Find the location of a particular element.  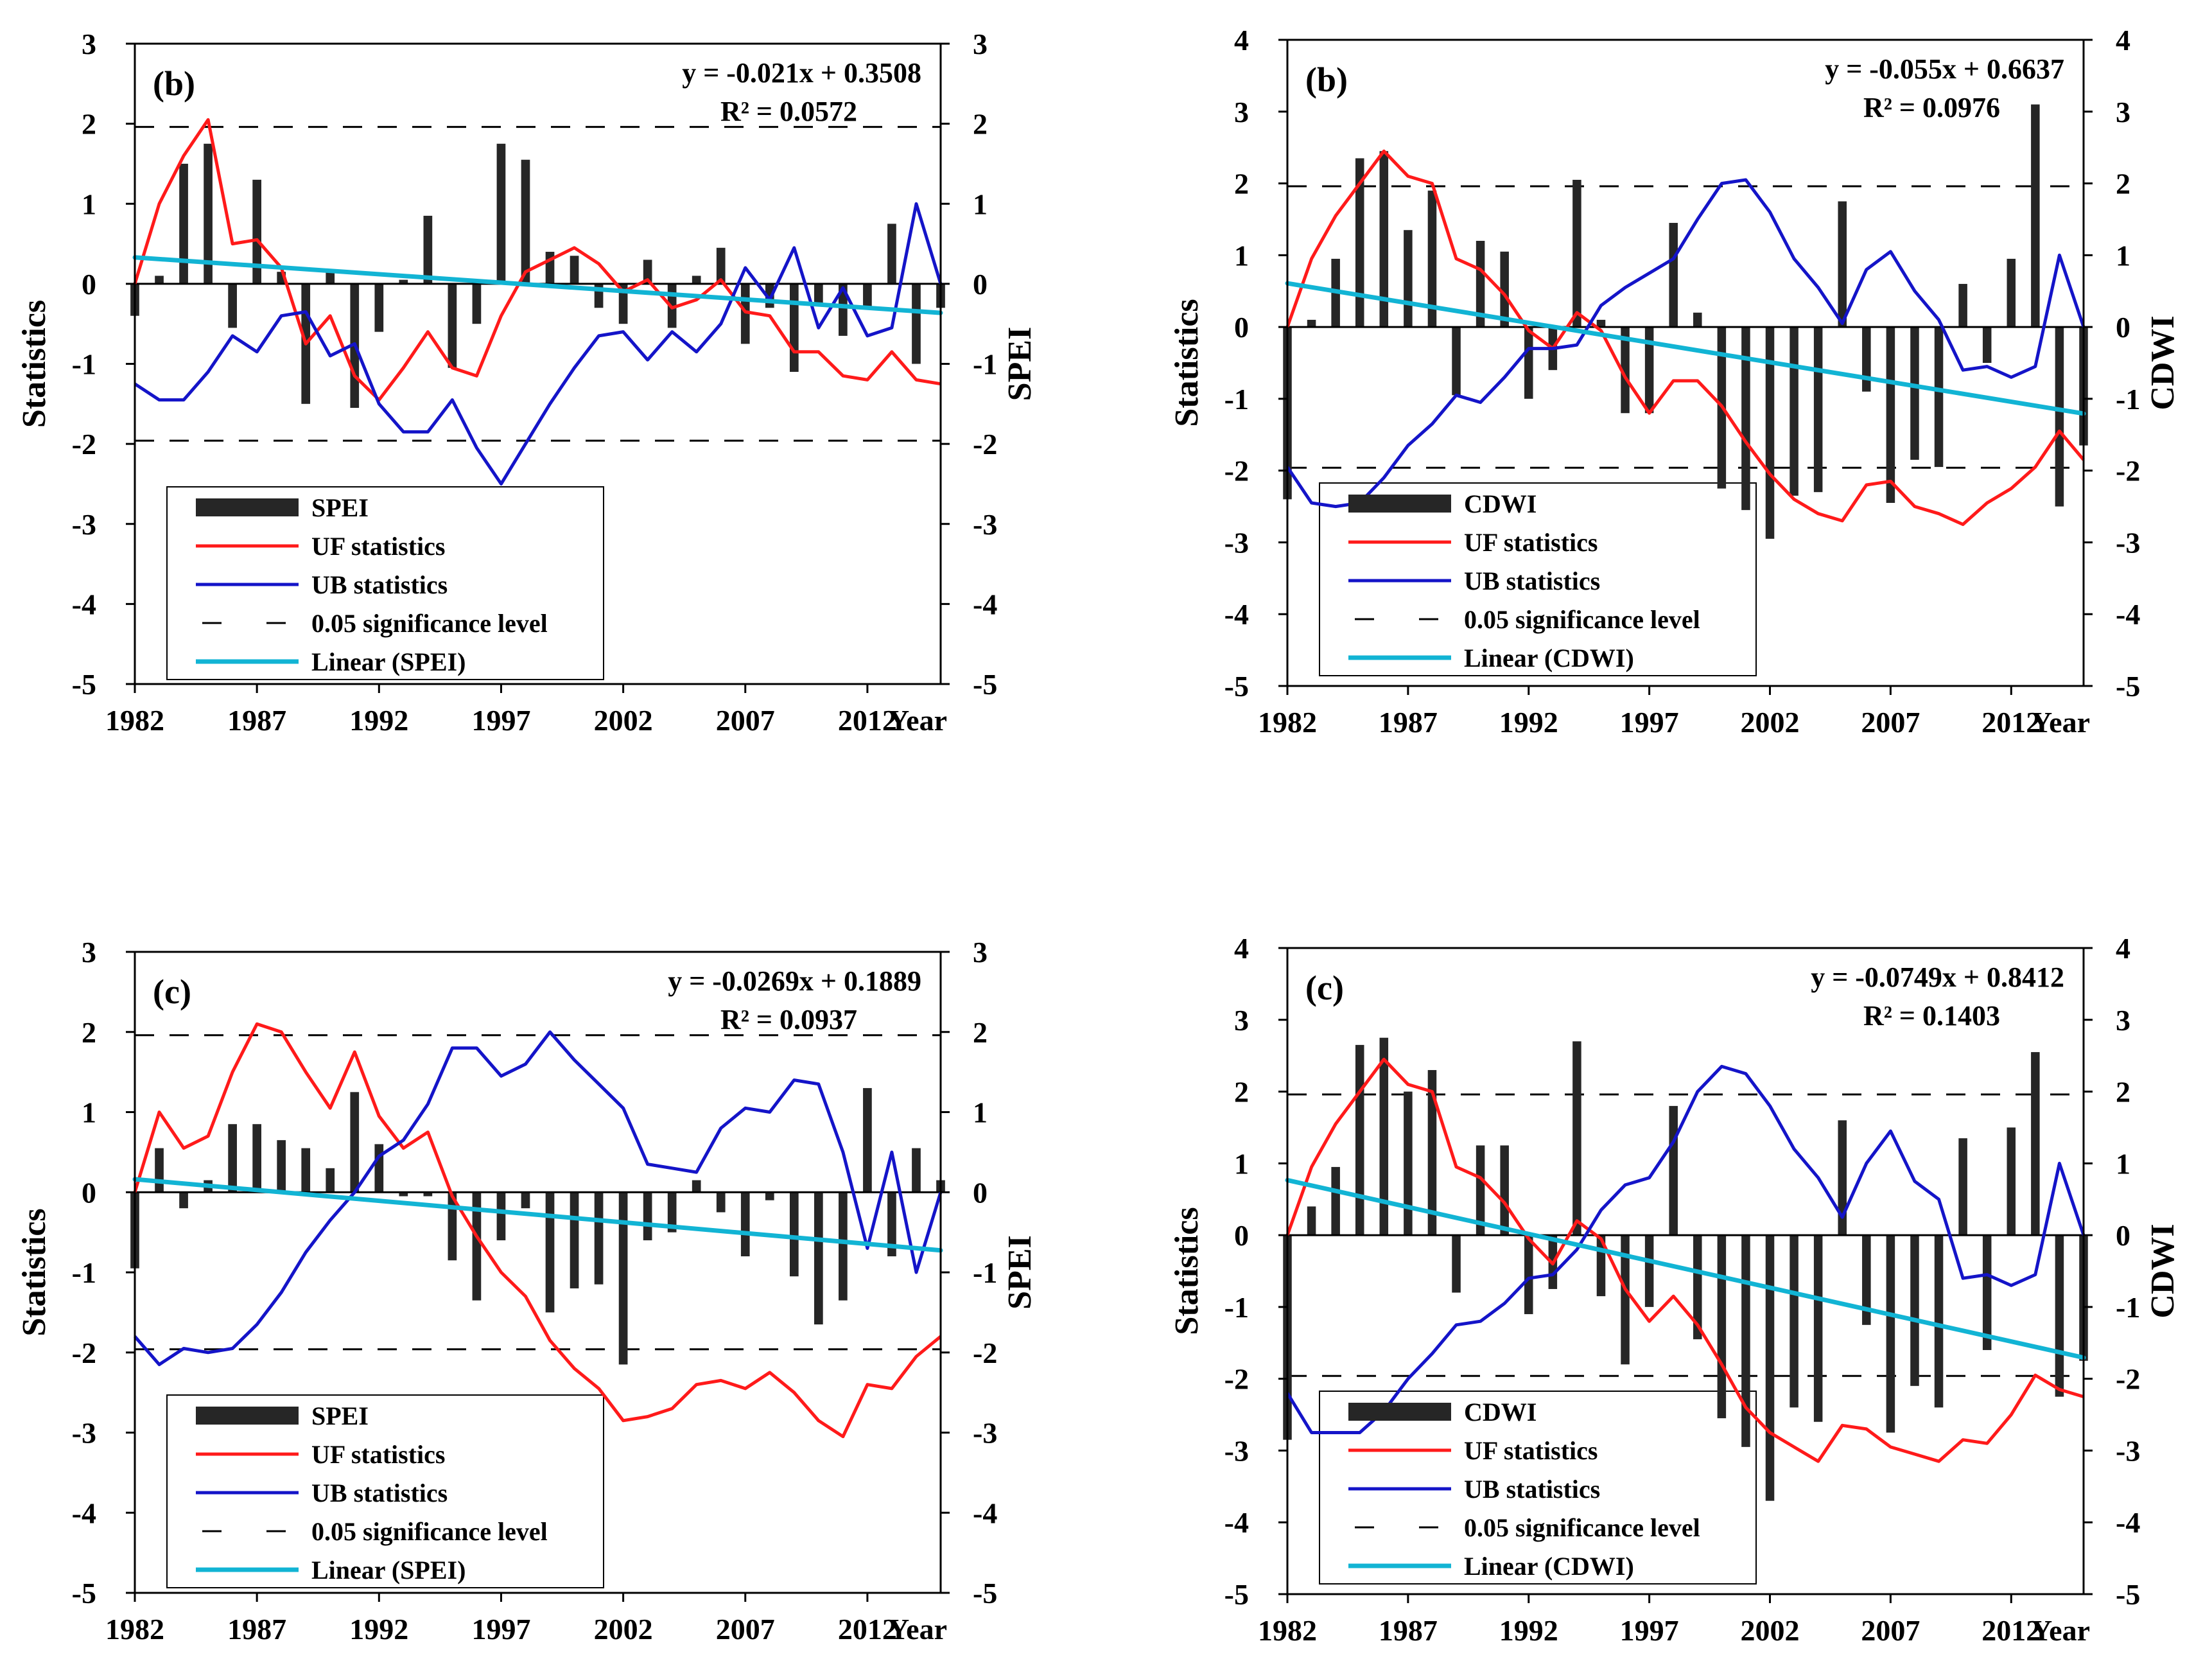

bar-1985 is located at coordinates (208, 214).